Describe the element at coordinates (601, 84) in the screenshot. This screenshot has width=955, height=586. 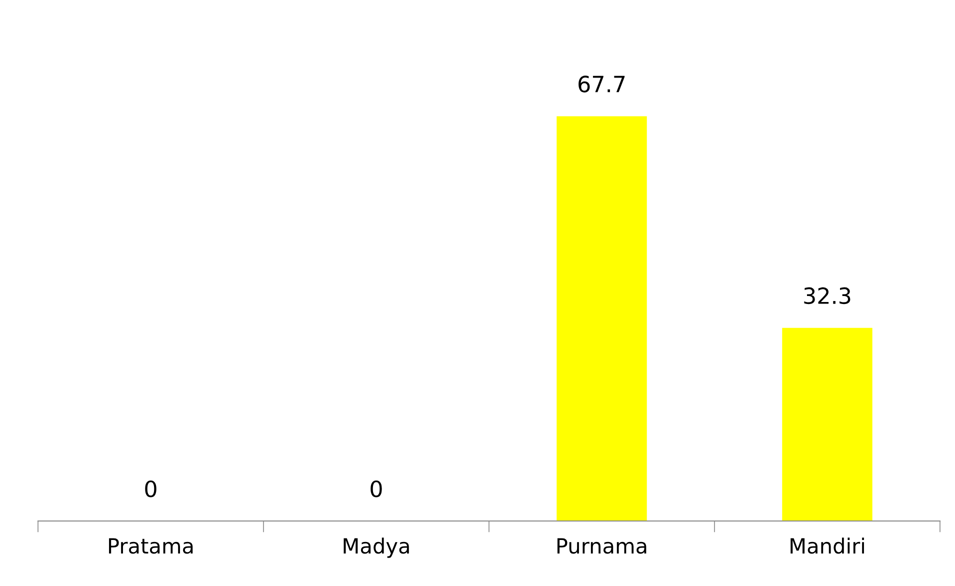
I see `data-label: 67.7` at that location.